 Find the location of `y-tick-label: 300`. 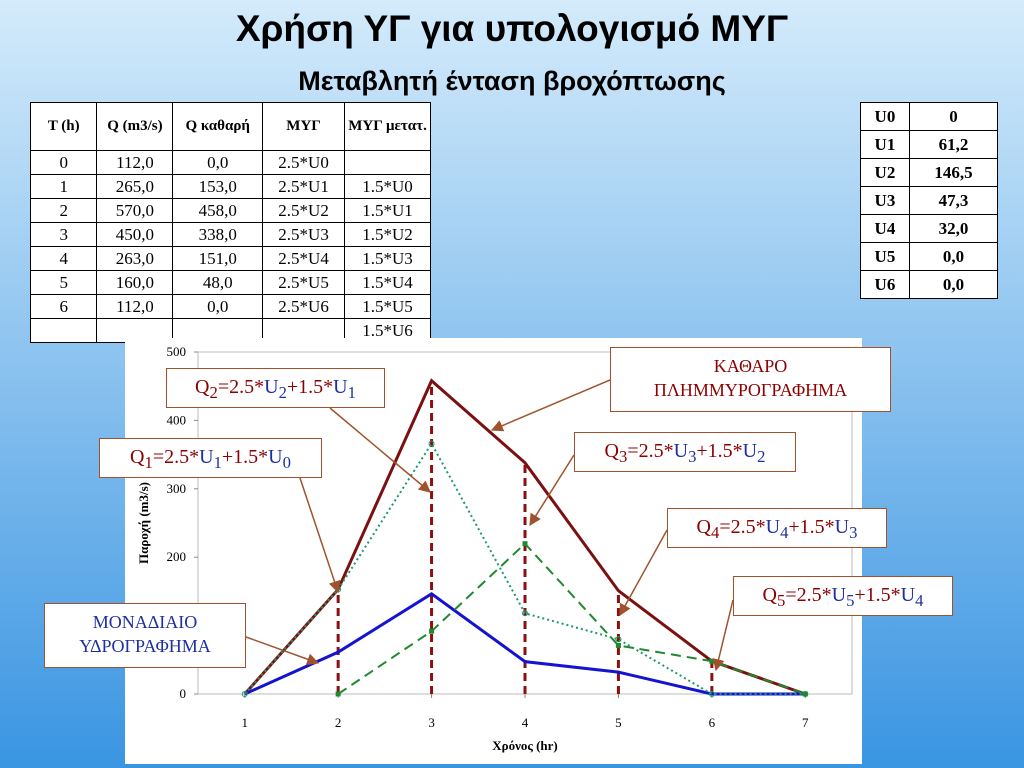

y-tick-label: 300 is located at coordinates (177, 488).